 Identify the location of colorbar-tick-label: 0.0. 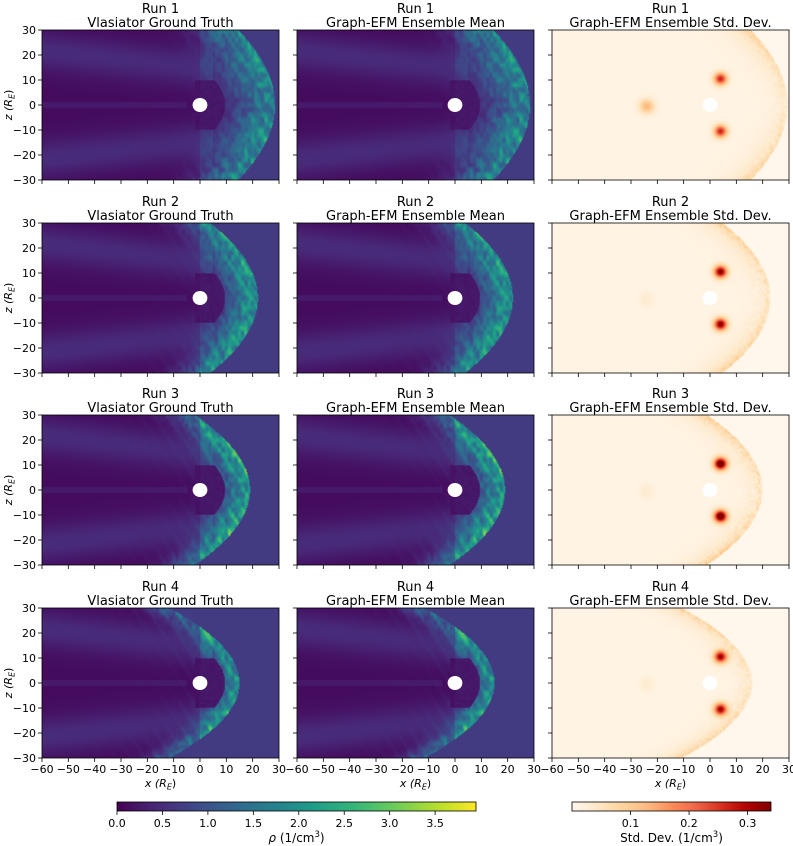
(117, 823).